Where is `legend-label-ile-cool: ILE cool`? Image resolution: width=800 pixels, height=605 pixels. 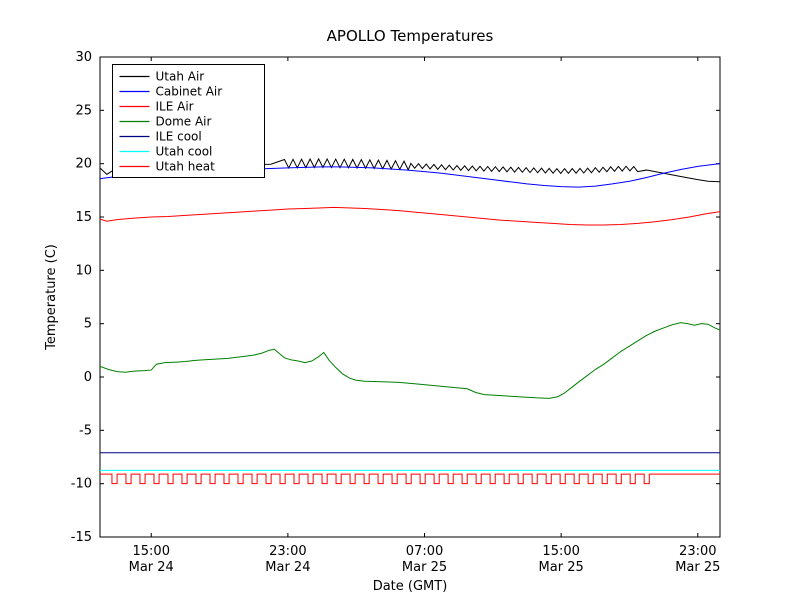 legend-label-ile-cool: ILE cool is located at coordinates (179, 137).